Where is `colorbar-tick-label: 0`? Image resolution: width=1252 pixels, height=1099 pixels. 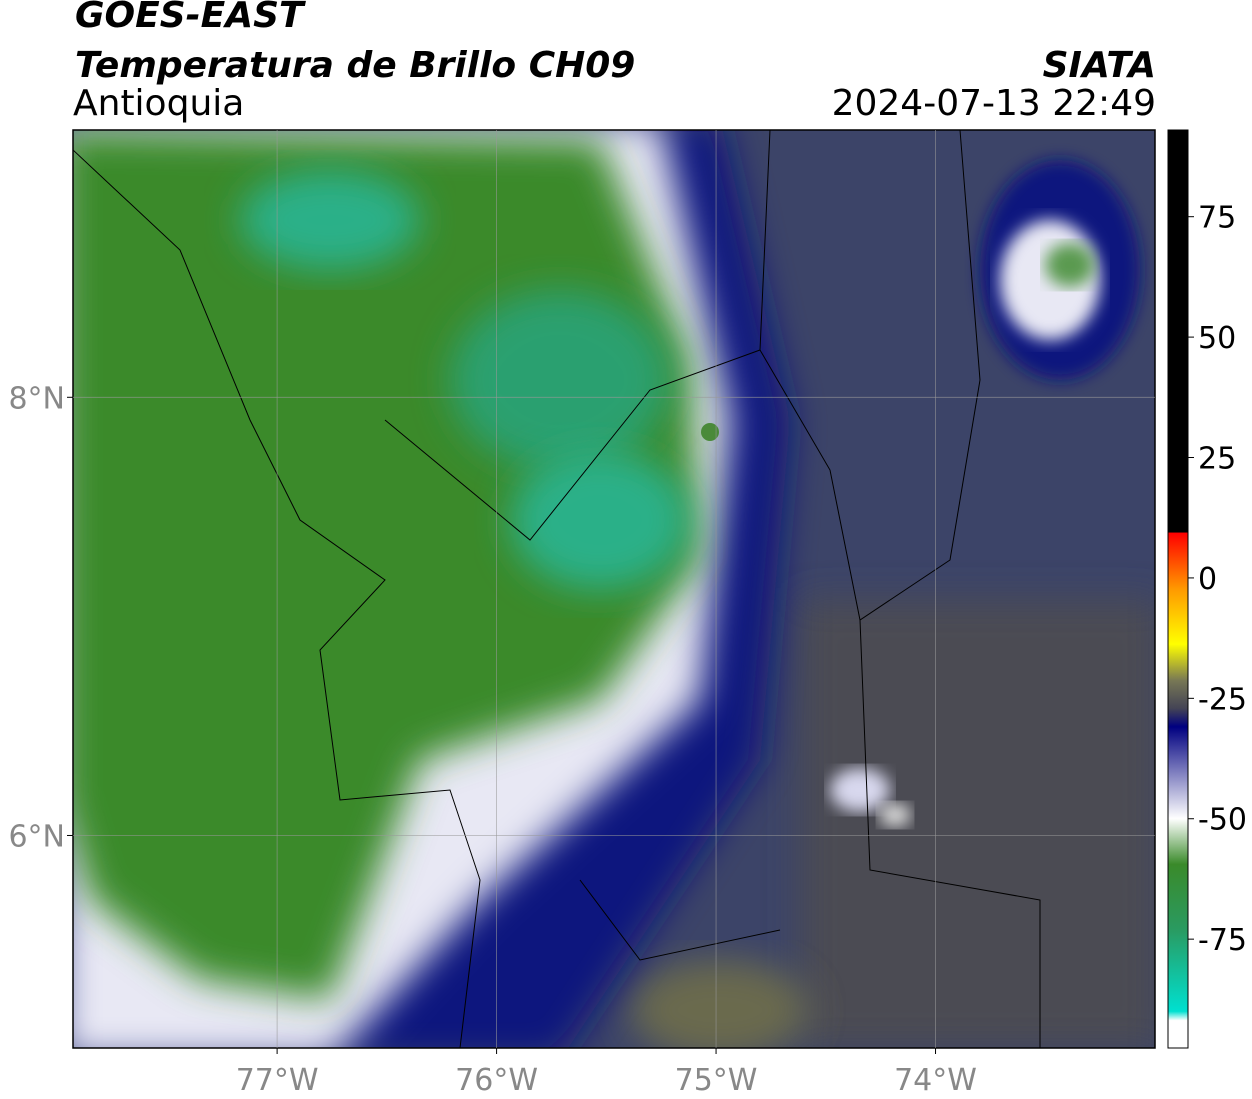
colorbar-tick-label: 0 is located at coordinates (1207, 579).